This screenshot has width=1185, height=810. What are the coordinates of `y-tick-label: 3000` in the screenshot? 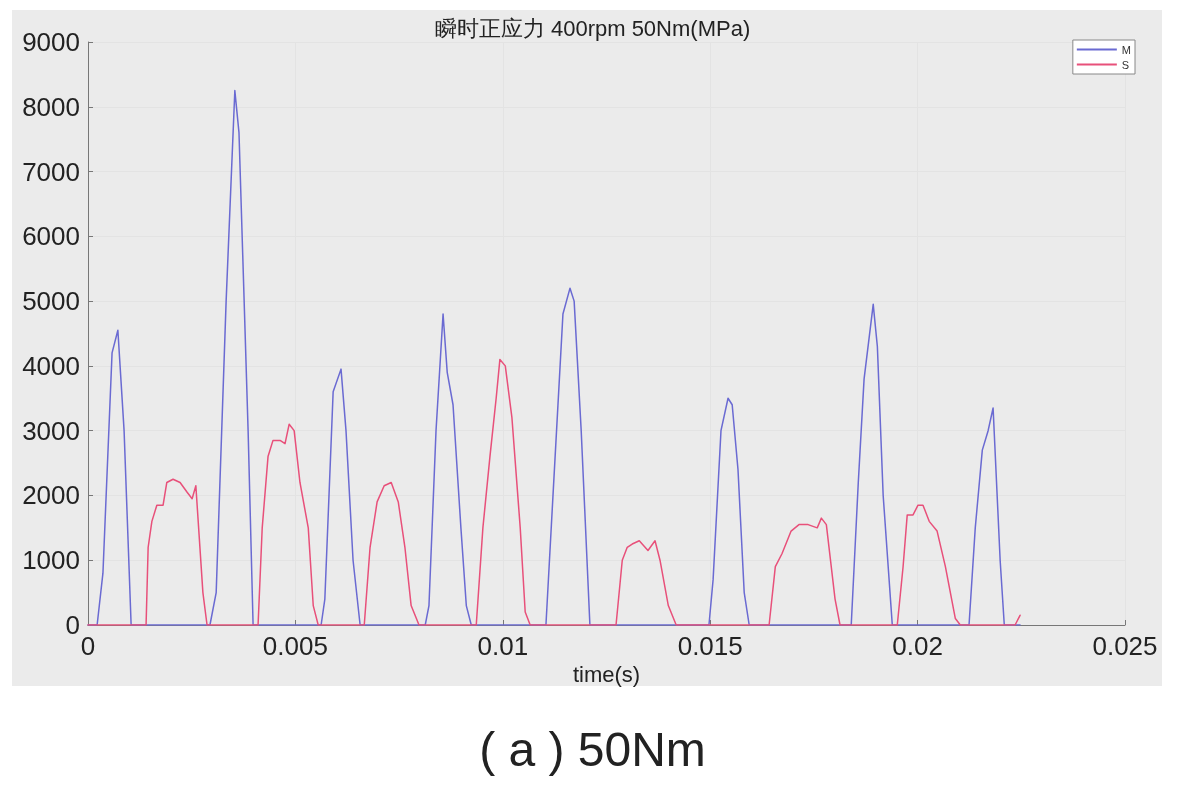 It's located at (51, 430).